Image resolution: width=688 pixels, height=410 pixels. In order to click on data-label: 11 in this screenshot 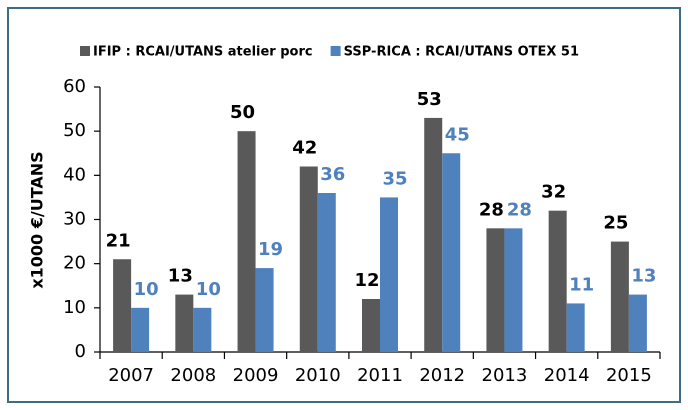, I will do `click(581, 284)`.